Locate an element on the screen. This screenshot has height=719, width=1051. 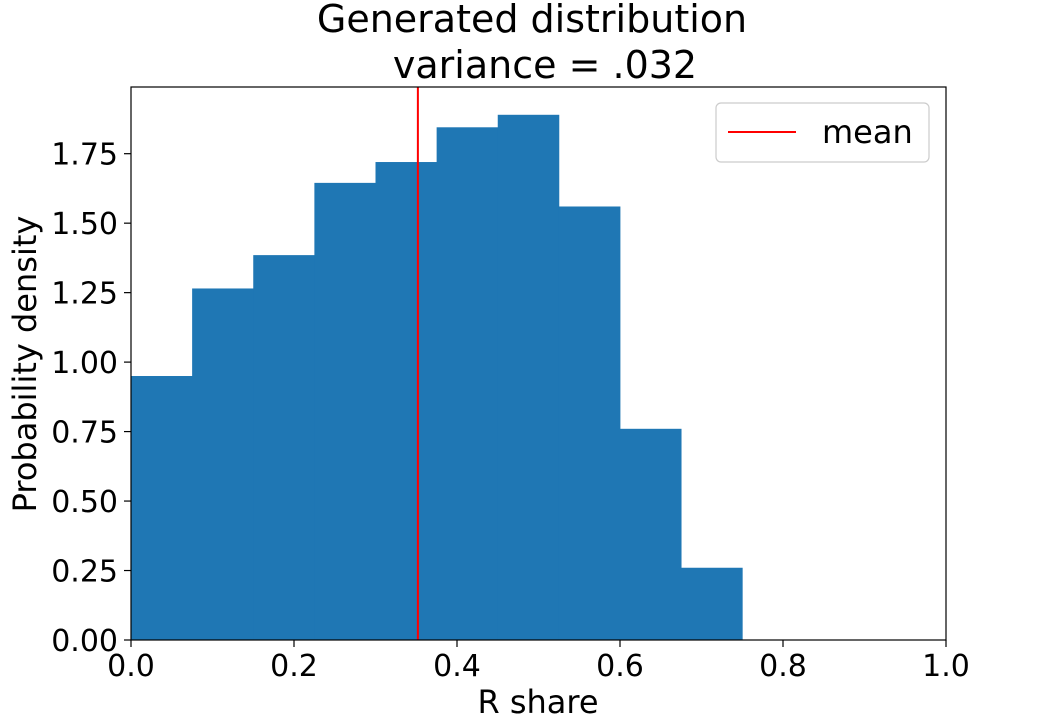
x-tick-label: 0.4 is located at coordinates (457, 666).